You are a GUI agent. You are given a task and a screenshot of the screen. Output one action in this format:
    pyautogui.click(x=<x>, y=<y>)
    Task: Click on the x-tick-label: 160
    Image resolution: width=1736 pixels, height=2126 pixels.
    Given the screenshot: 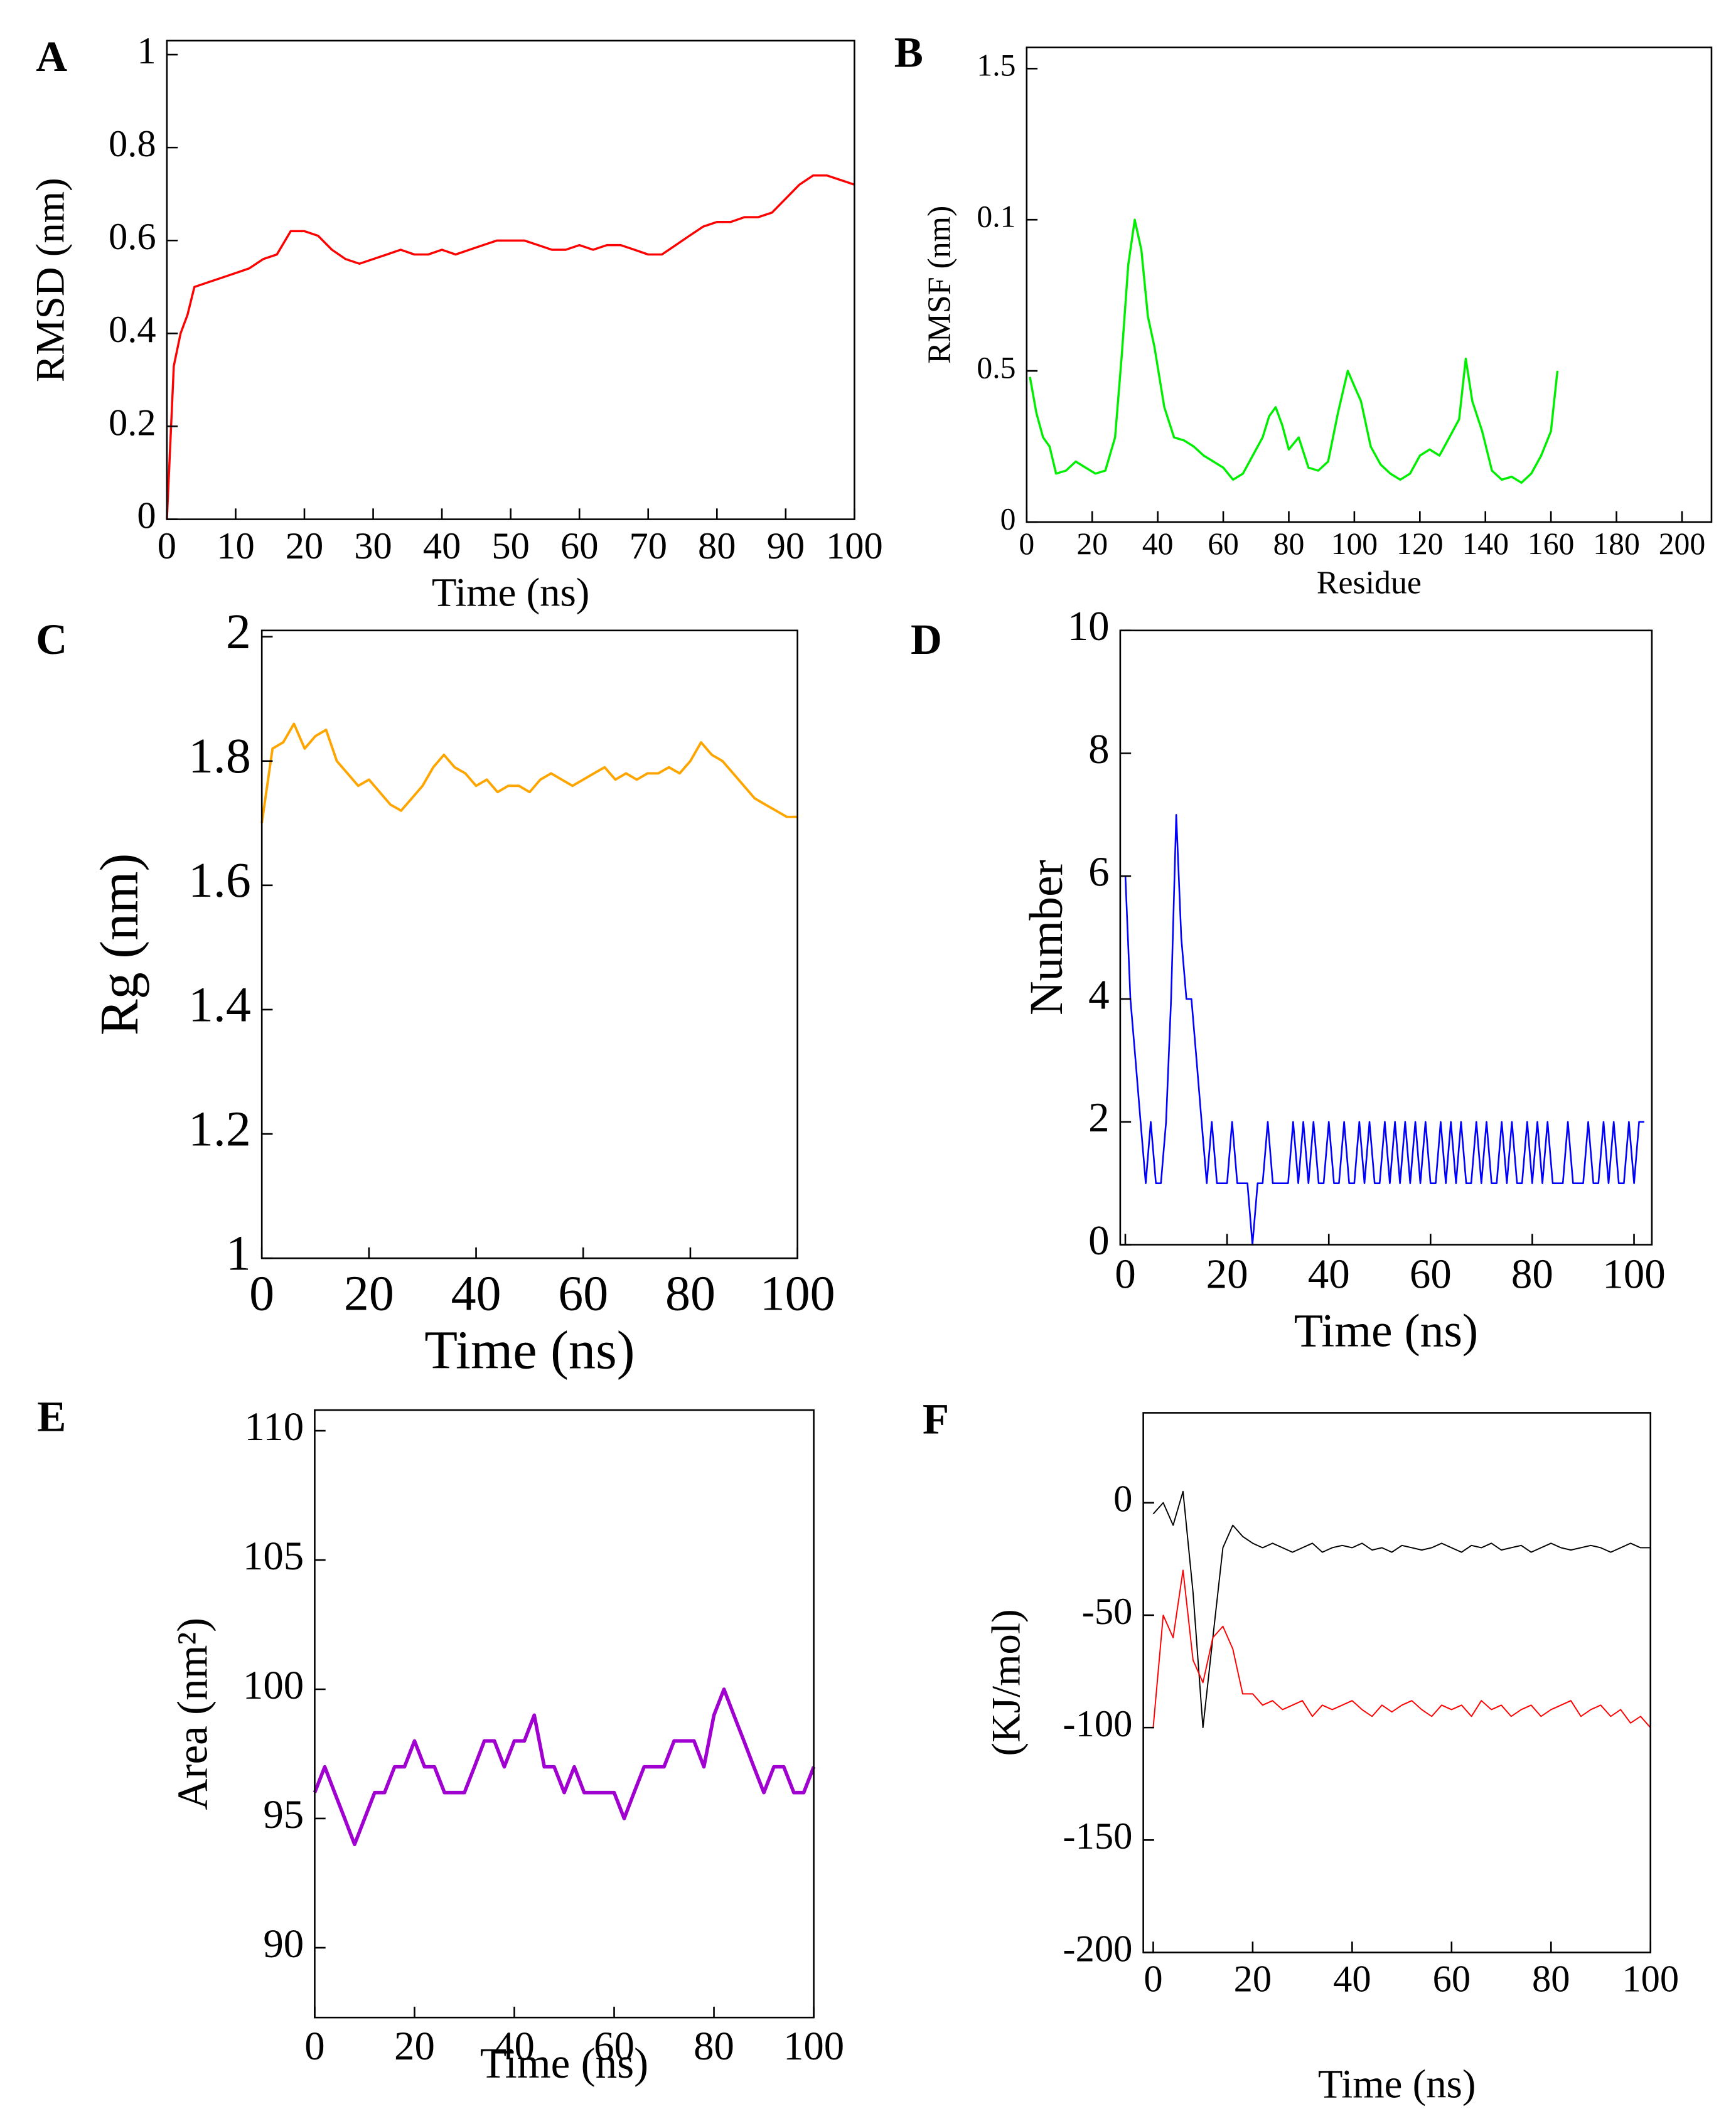 What is the action you would take?
    pyautogui.click(x=1551, y=543)
    